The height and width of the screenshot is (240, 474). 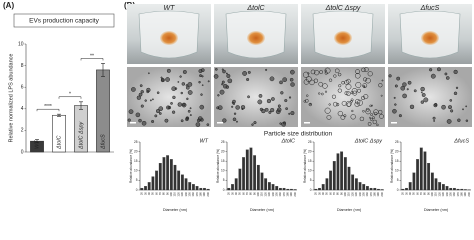 What do you see at coordinates (59, 143) in the screenshot?
I see `bar-label: ΔtolC` at bounding box center [59, 143].